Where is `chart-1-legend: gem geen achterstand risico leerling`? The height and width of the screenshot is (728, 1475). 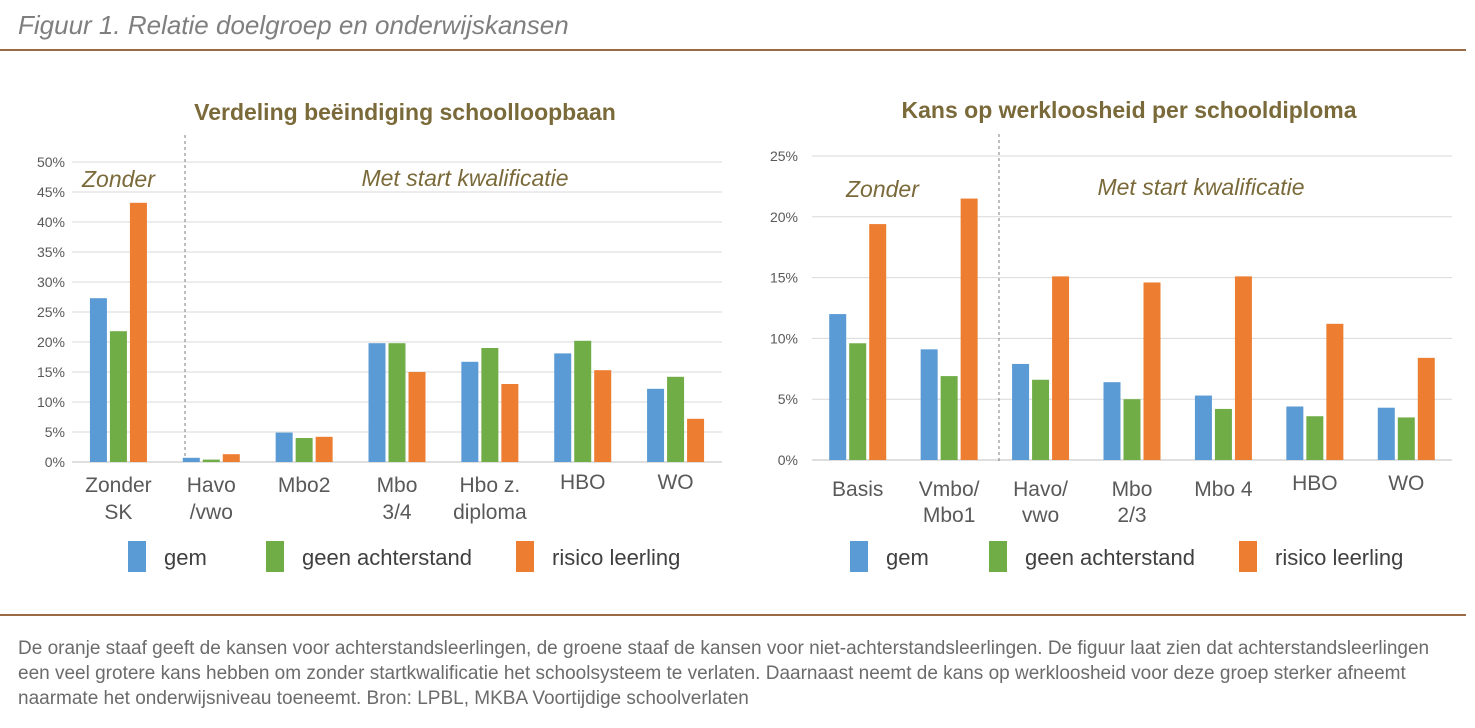 chart-1-legend: gem geen achterstand risico leerling is located at coordinates (404, 556).